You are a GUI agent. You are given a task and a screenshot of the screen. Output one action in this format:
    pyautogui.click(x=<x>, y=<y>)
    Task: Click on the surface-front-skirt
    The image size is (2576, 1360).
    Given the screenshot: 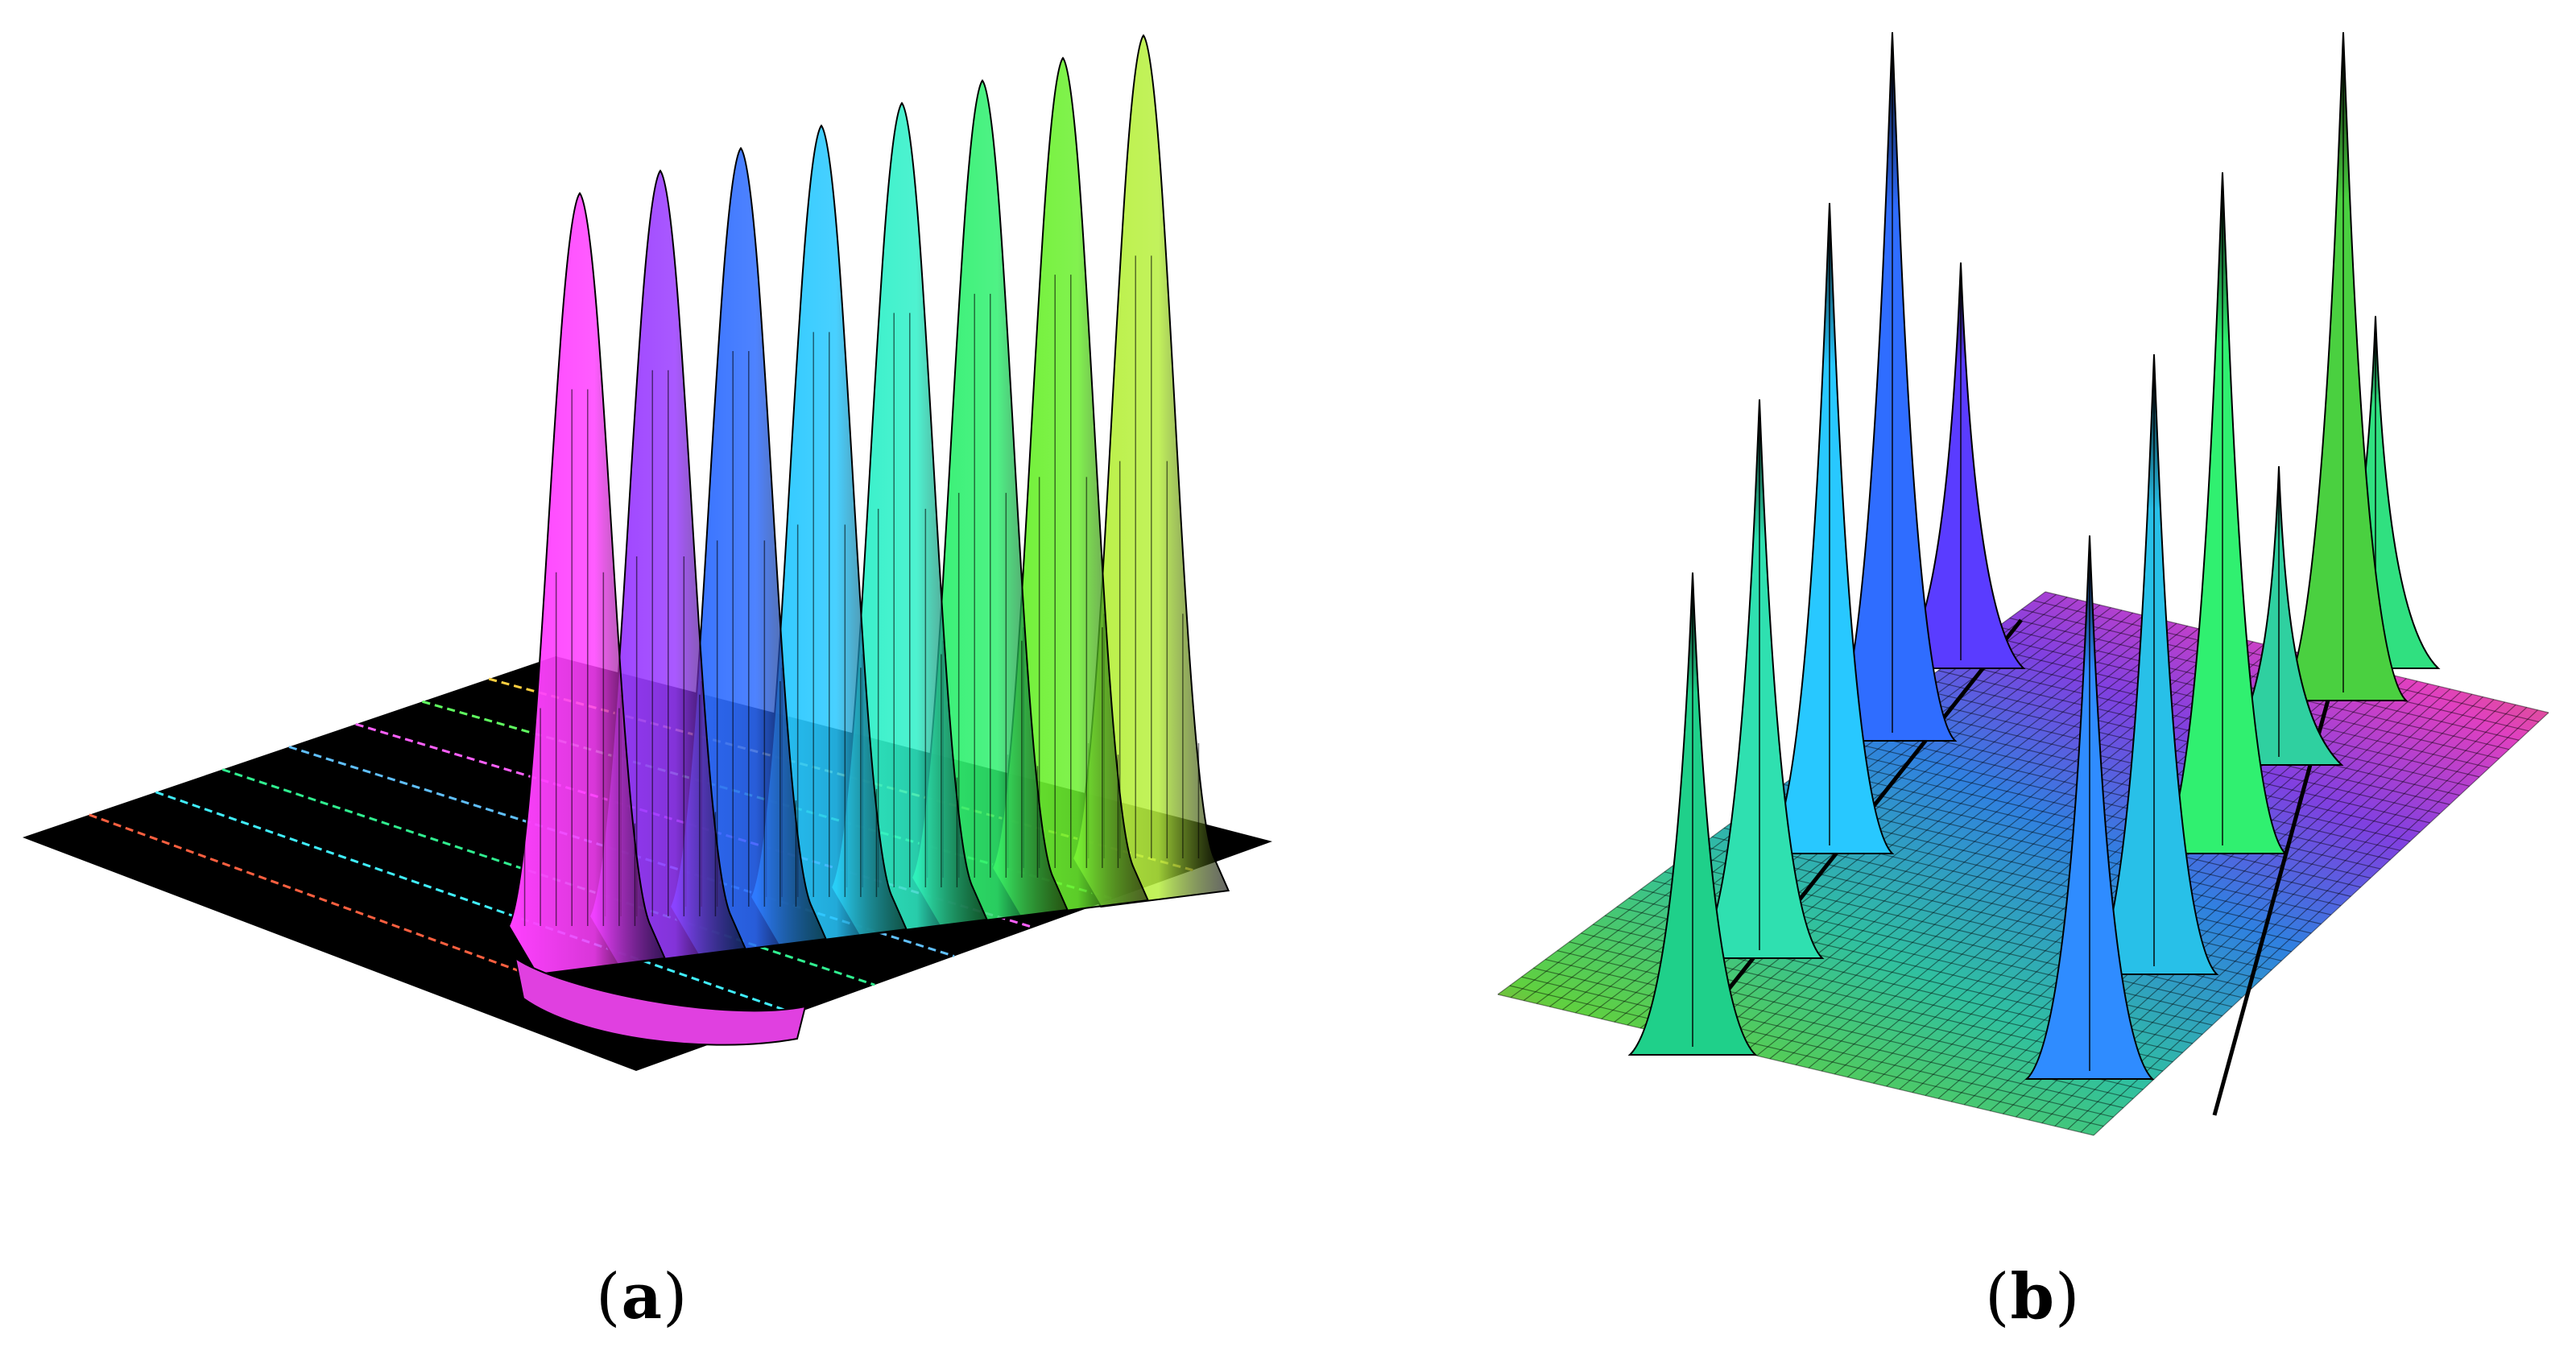 What is the action you would take?
    pyautogui.click(x=660, y=1001)
    